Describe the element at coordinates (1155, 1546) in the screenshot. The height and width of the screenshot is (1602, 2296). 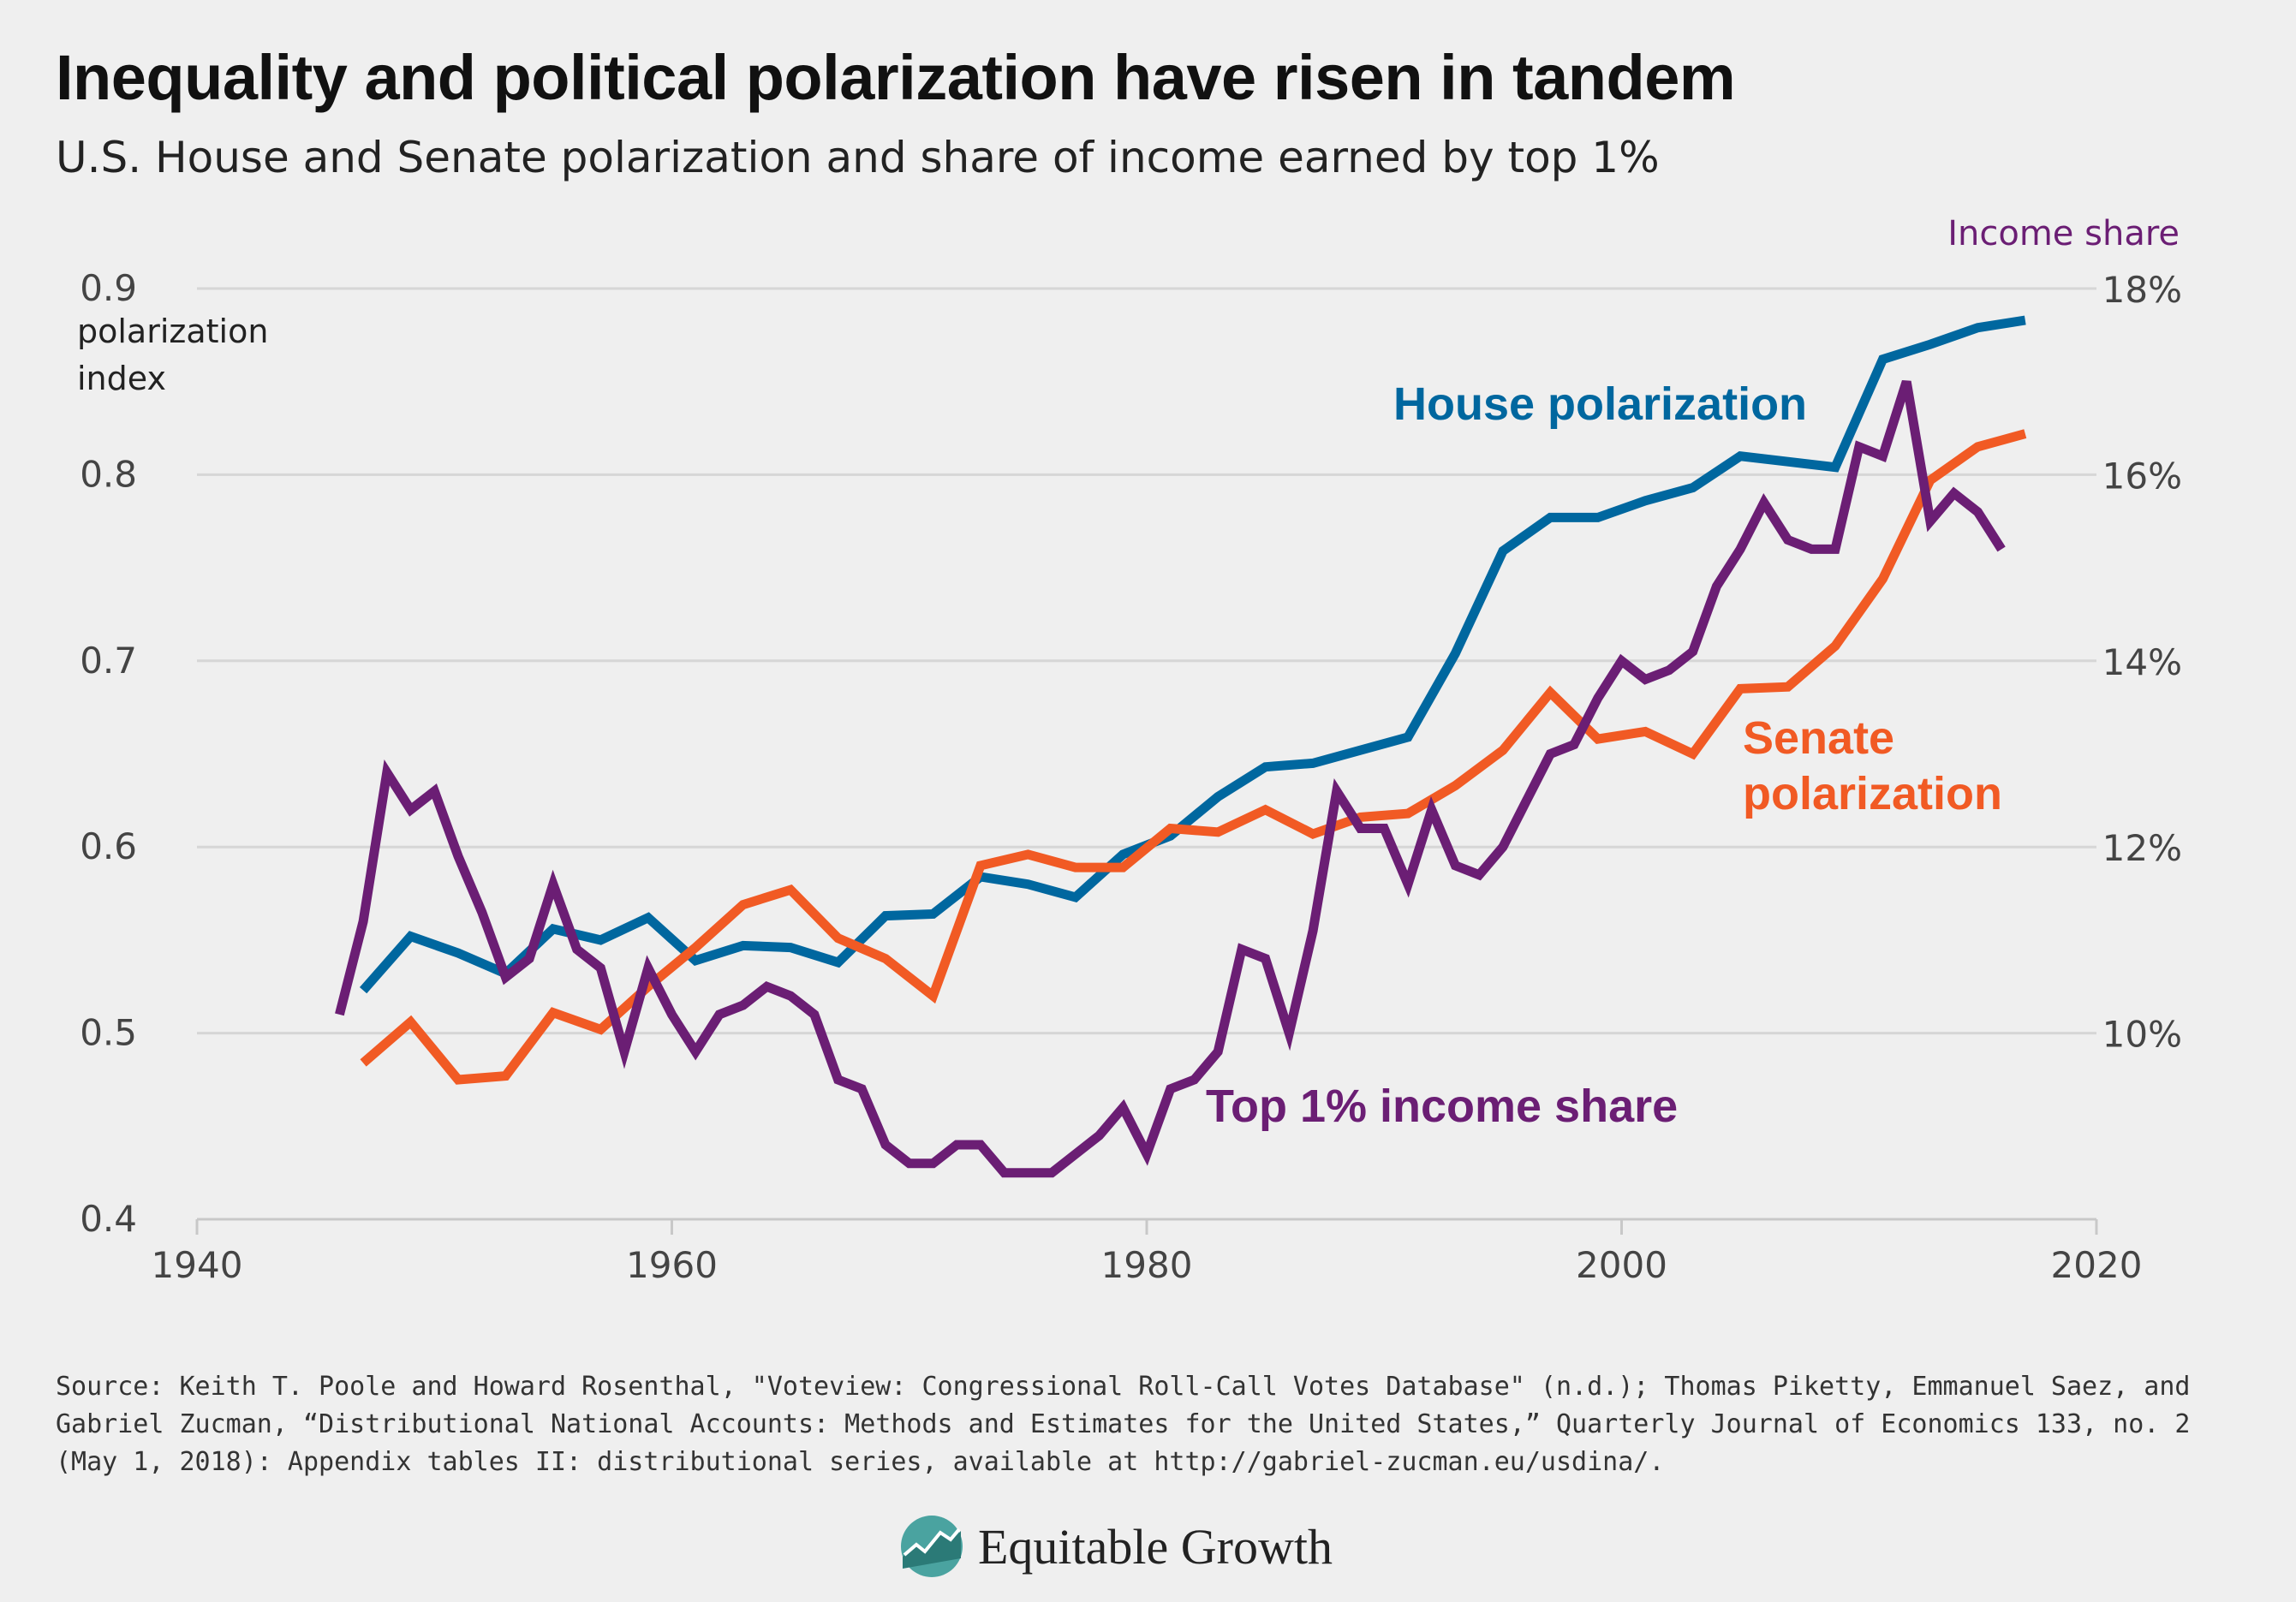
I see `logo-text: Equitable Growth` at that location.